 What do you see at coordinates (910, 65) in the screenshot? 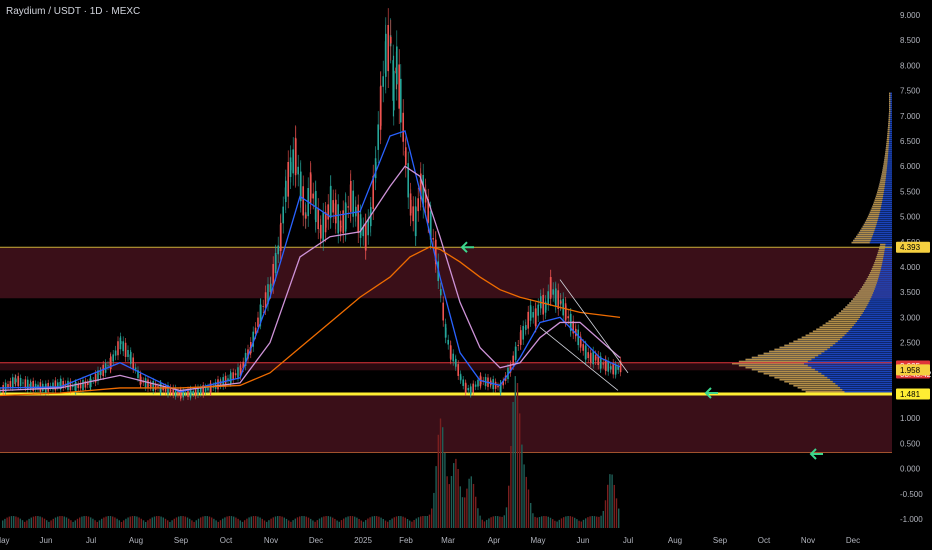
I see `y-axis-tick: 8.000` at bounding box center [910, 65].